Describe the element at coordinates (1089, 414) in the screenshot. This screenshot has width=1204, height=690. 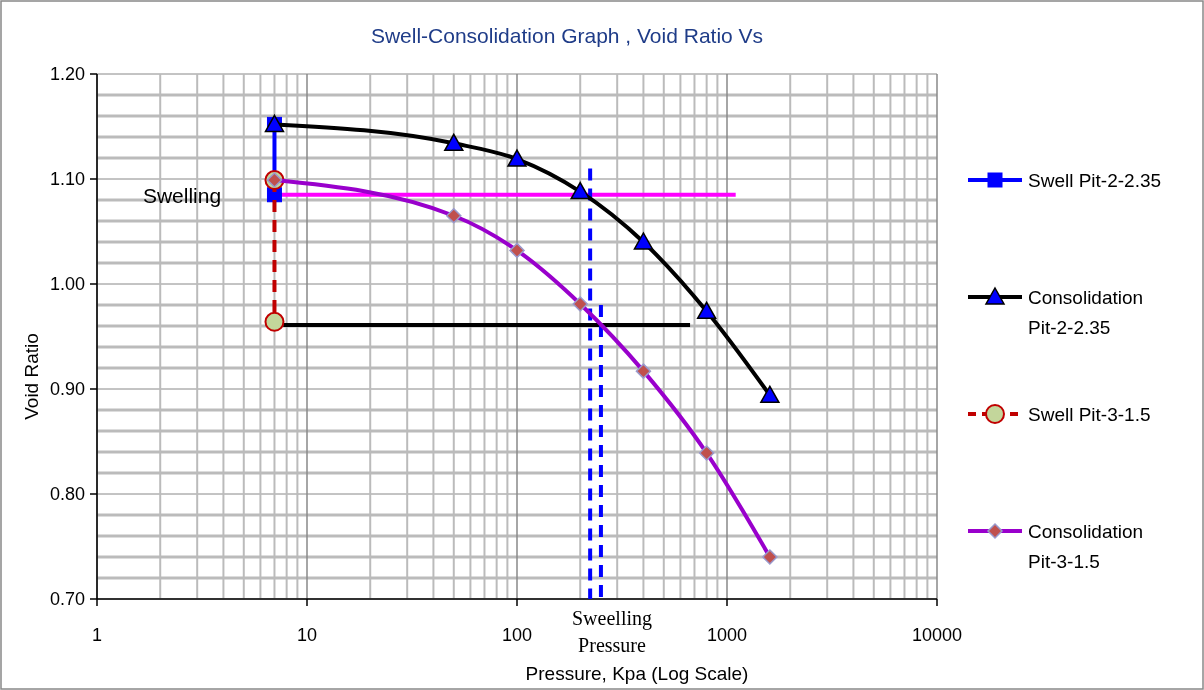
I see `legend-label: Swell Pit-3-1.5` at that location.